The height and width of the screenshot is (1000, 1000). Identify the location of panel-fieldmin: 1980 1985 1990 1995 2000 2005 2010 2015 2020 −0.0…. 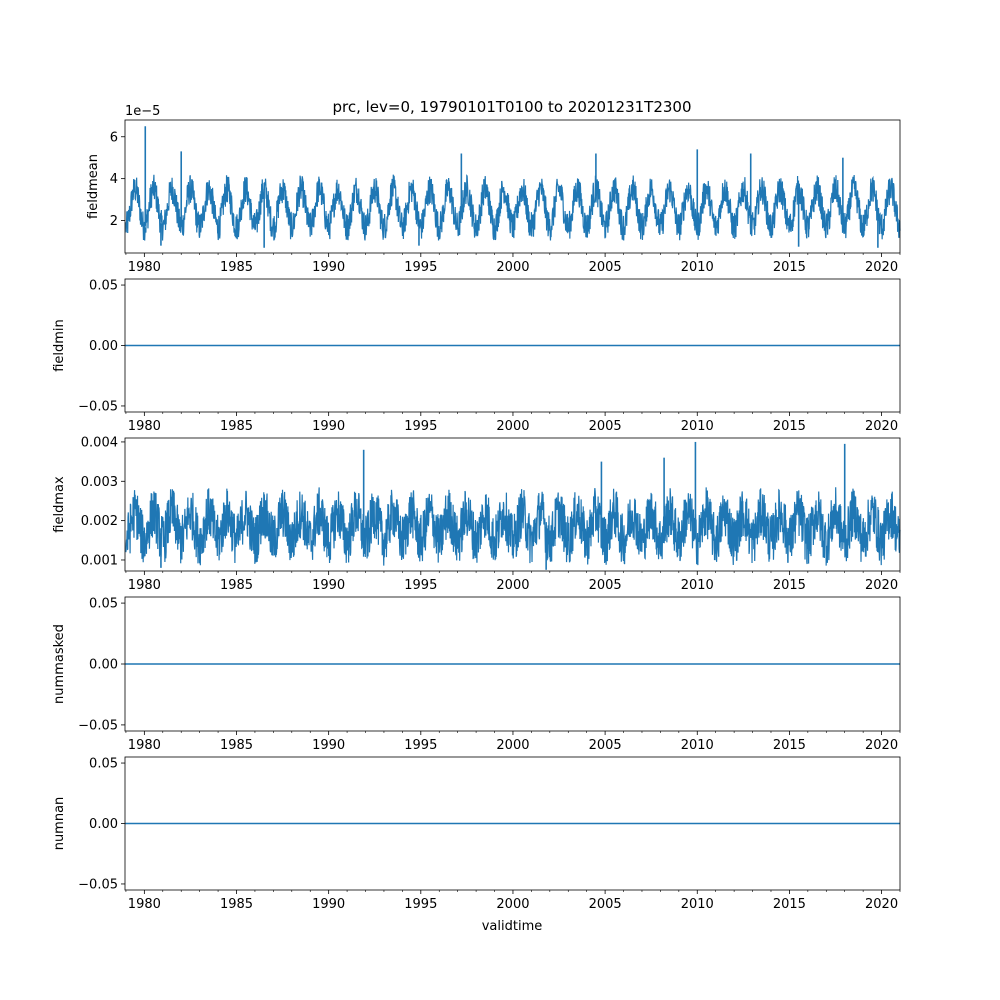
(476, 356).